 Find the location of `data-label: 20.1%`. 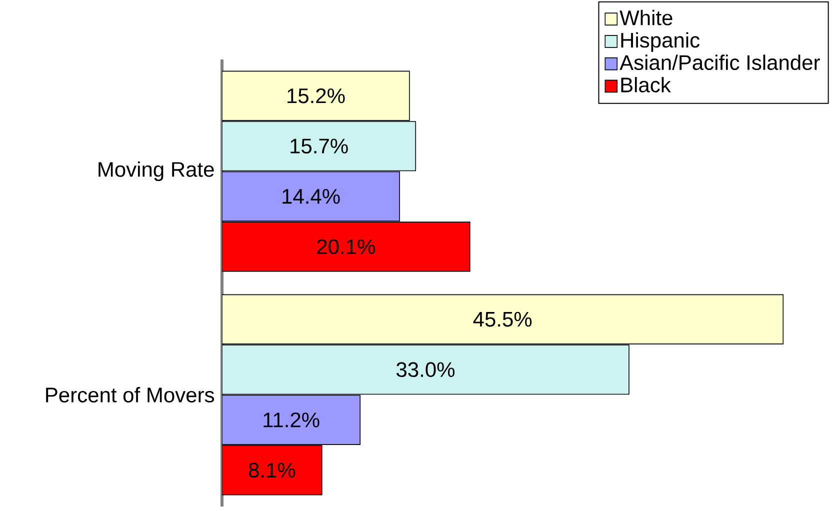

data-label: 20.1% is located at coordinates (346, 246).